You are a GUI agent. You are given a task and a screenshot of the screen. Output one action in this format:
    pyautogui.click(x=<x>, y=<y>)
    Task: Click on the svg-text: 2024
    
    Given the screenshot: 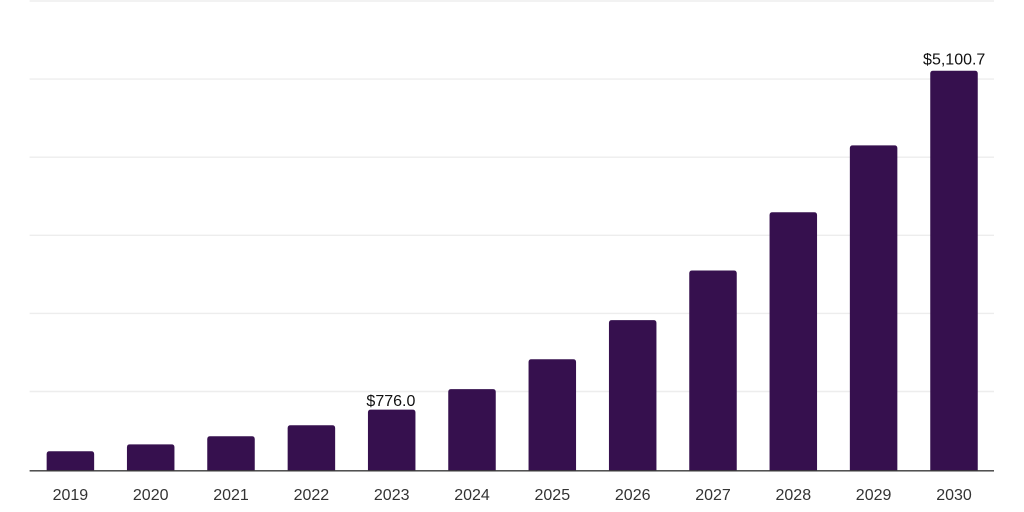 What is the action you would take?
    pyautogui.click(x=472, y=495)
    